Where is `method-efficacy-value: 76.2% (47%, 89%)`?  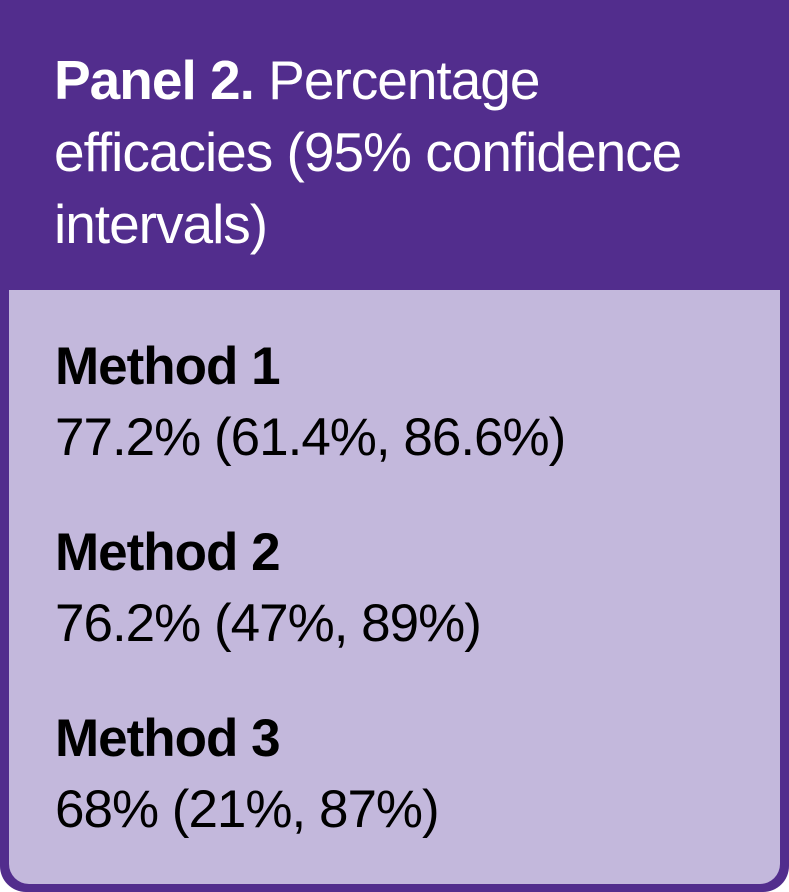 method-efficacy-value: 76.2% (47%, 89%) is located at coordinates (268, 623).